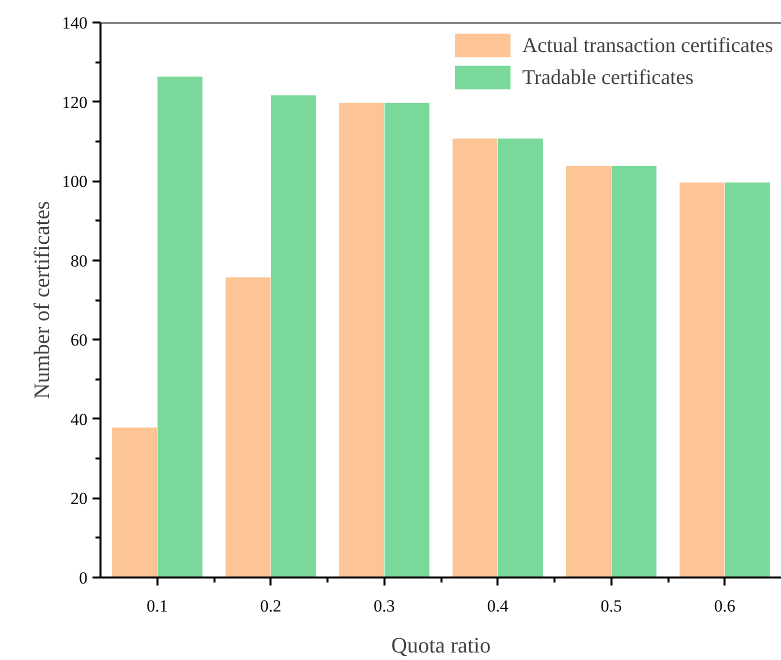  Describe the element at coordinates (441, 645) in the screenshot. I see `x-axis-title: Quota ratio` at that location.